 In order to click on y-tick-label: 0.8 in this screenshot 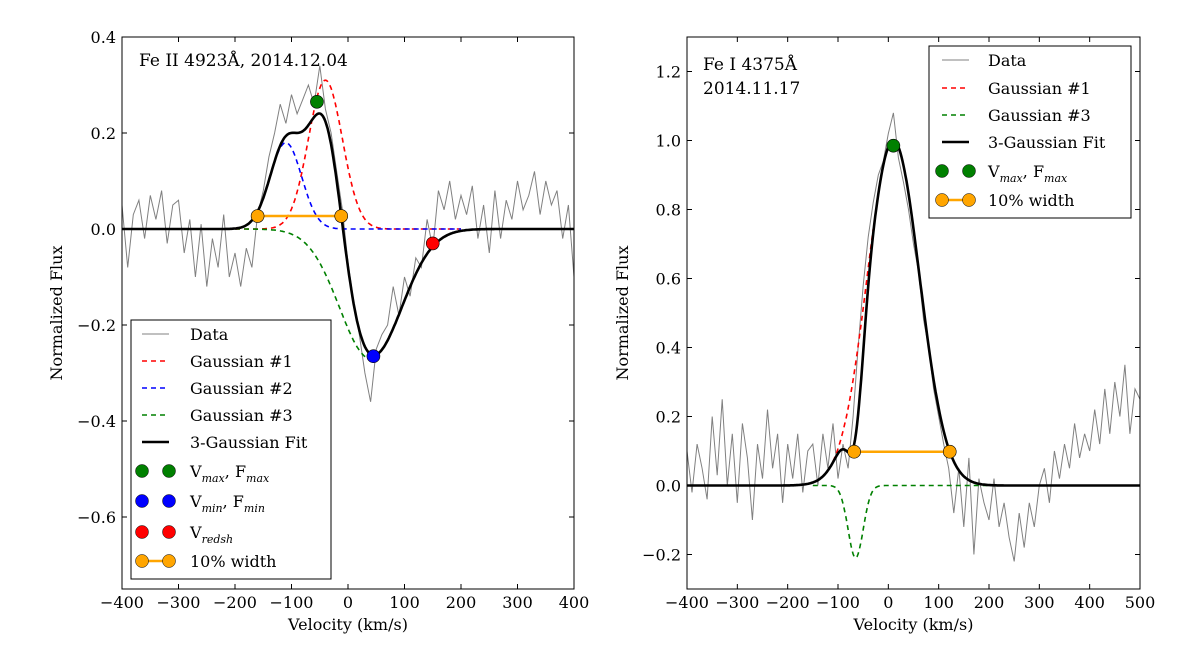, I will do `click(668, 210)`.